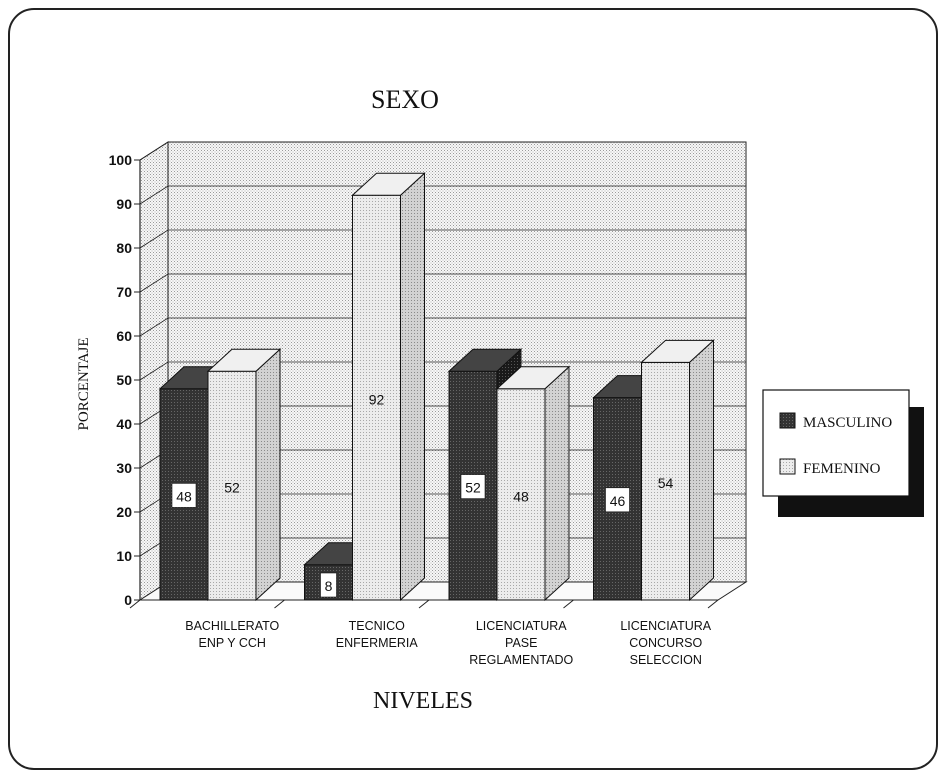 The width and height of the screenshot is (941, 778). I want to click on bar-femenino: 92, so click(388, 387).